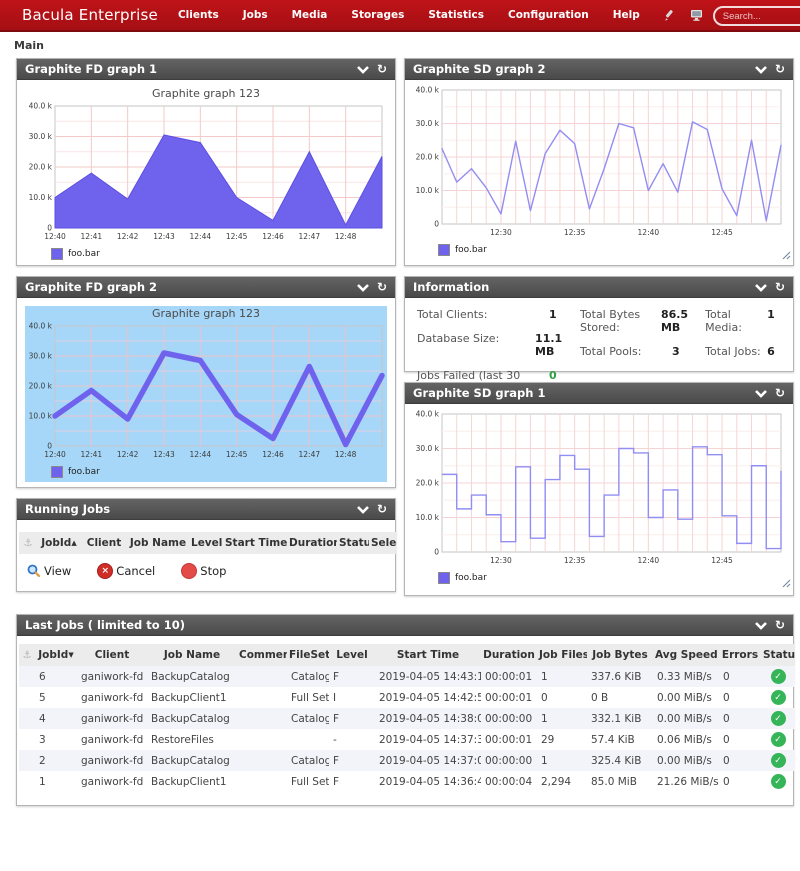 This screenshot has width=800, height=871. Describe the element at coordinates (616, 718) in the screenshot. I see `cell-job-bytes: 332.1 KiB` at that location.